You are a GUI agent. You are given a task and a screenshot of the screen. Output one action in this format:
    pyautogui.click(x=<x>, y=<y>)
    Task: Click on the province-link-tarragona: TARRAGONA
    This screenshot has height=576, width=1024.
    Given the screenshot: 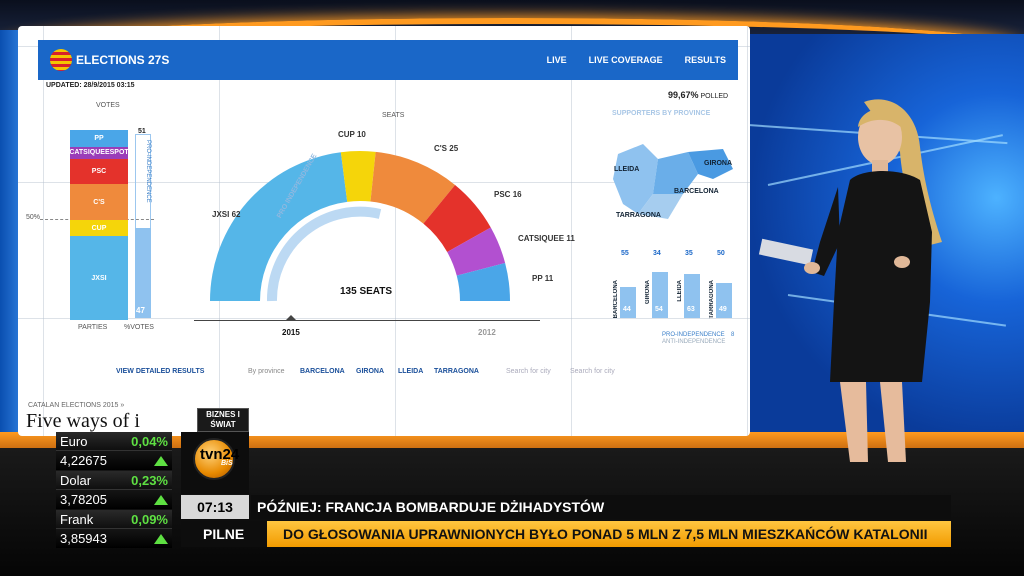 What is the action you would take?
    pyautogui.click(x=456, y=371)
    